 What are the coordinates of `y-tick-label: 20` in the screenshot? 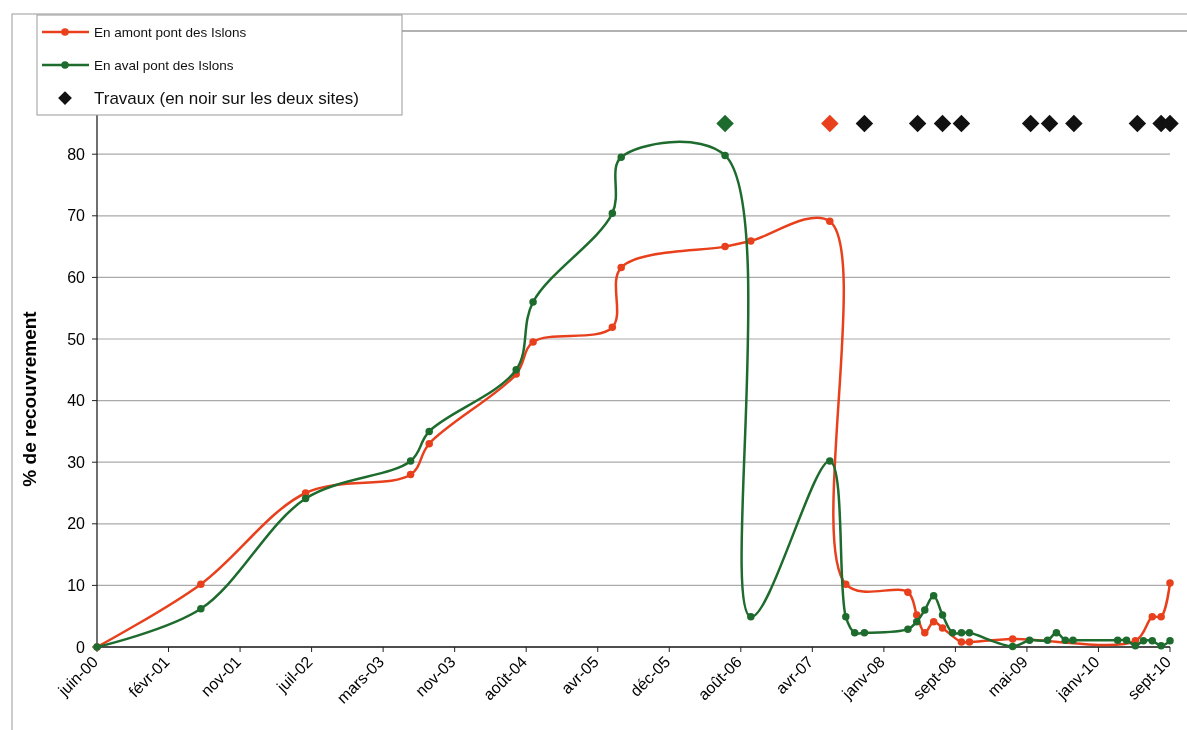 It's located at (76, 524).